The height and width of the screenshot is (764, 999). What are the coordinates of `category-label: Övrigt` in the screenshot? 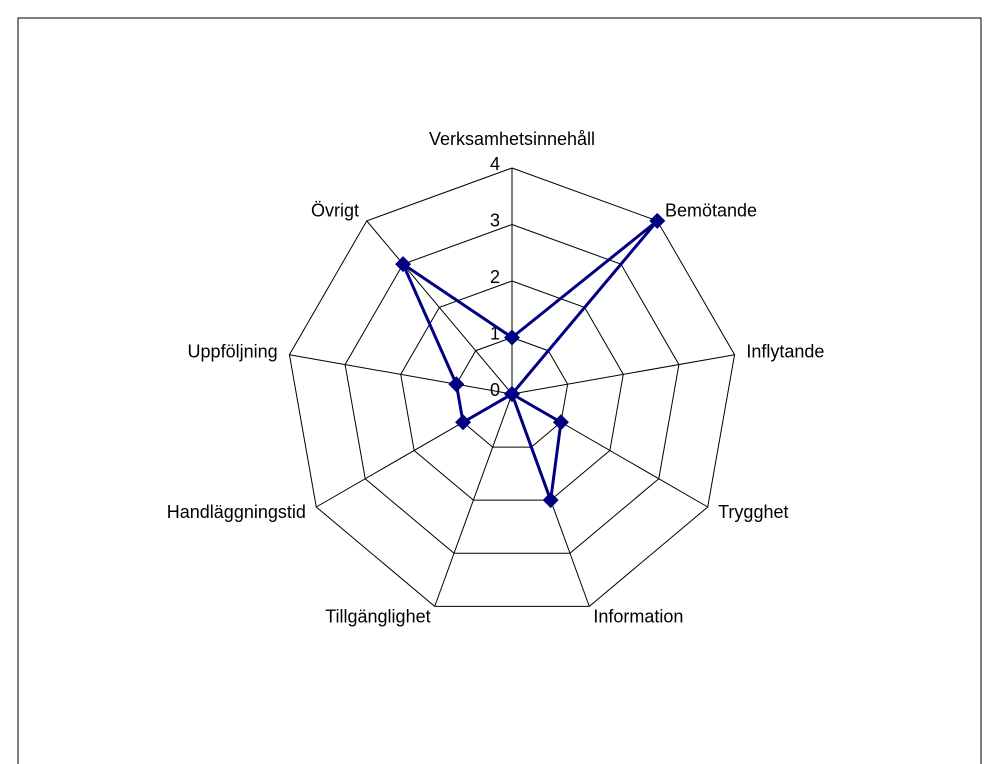 It's located at (335, 210).